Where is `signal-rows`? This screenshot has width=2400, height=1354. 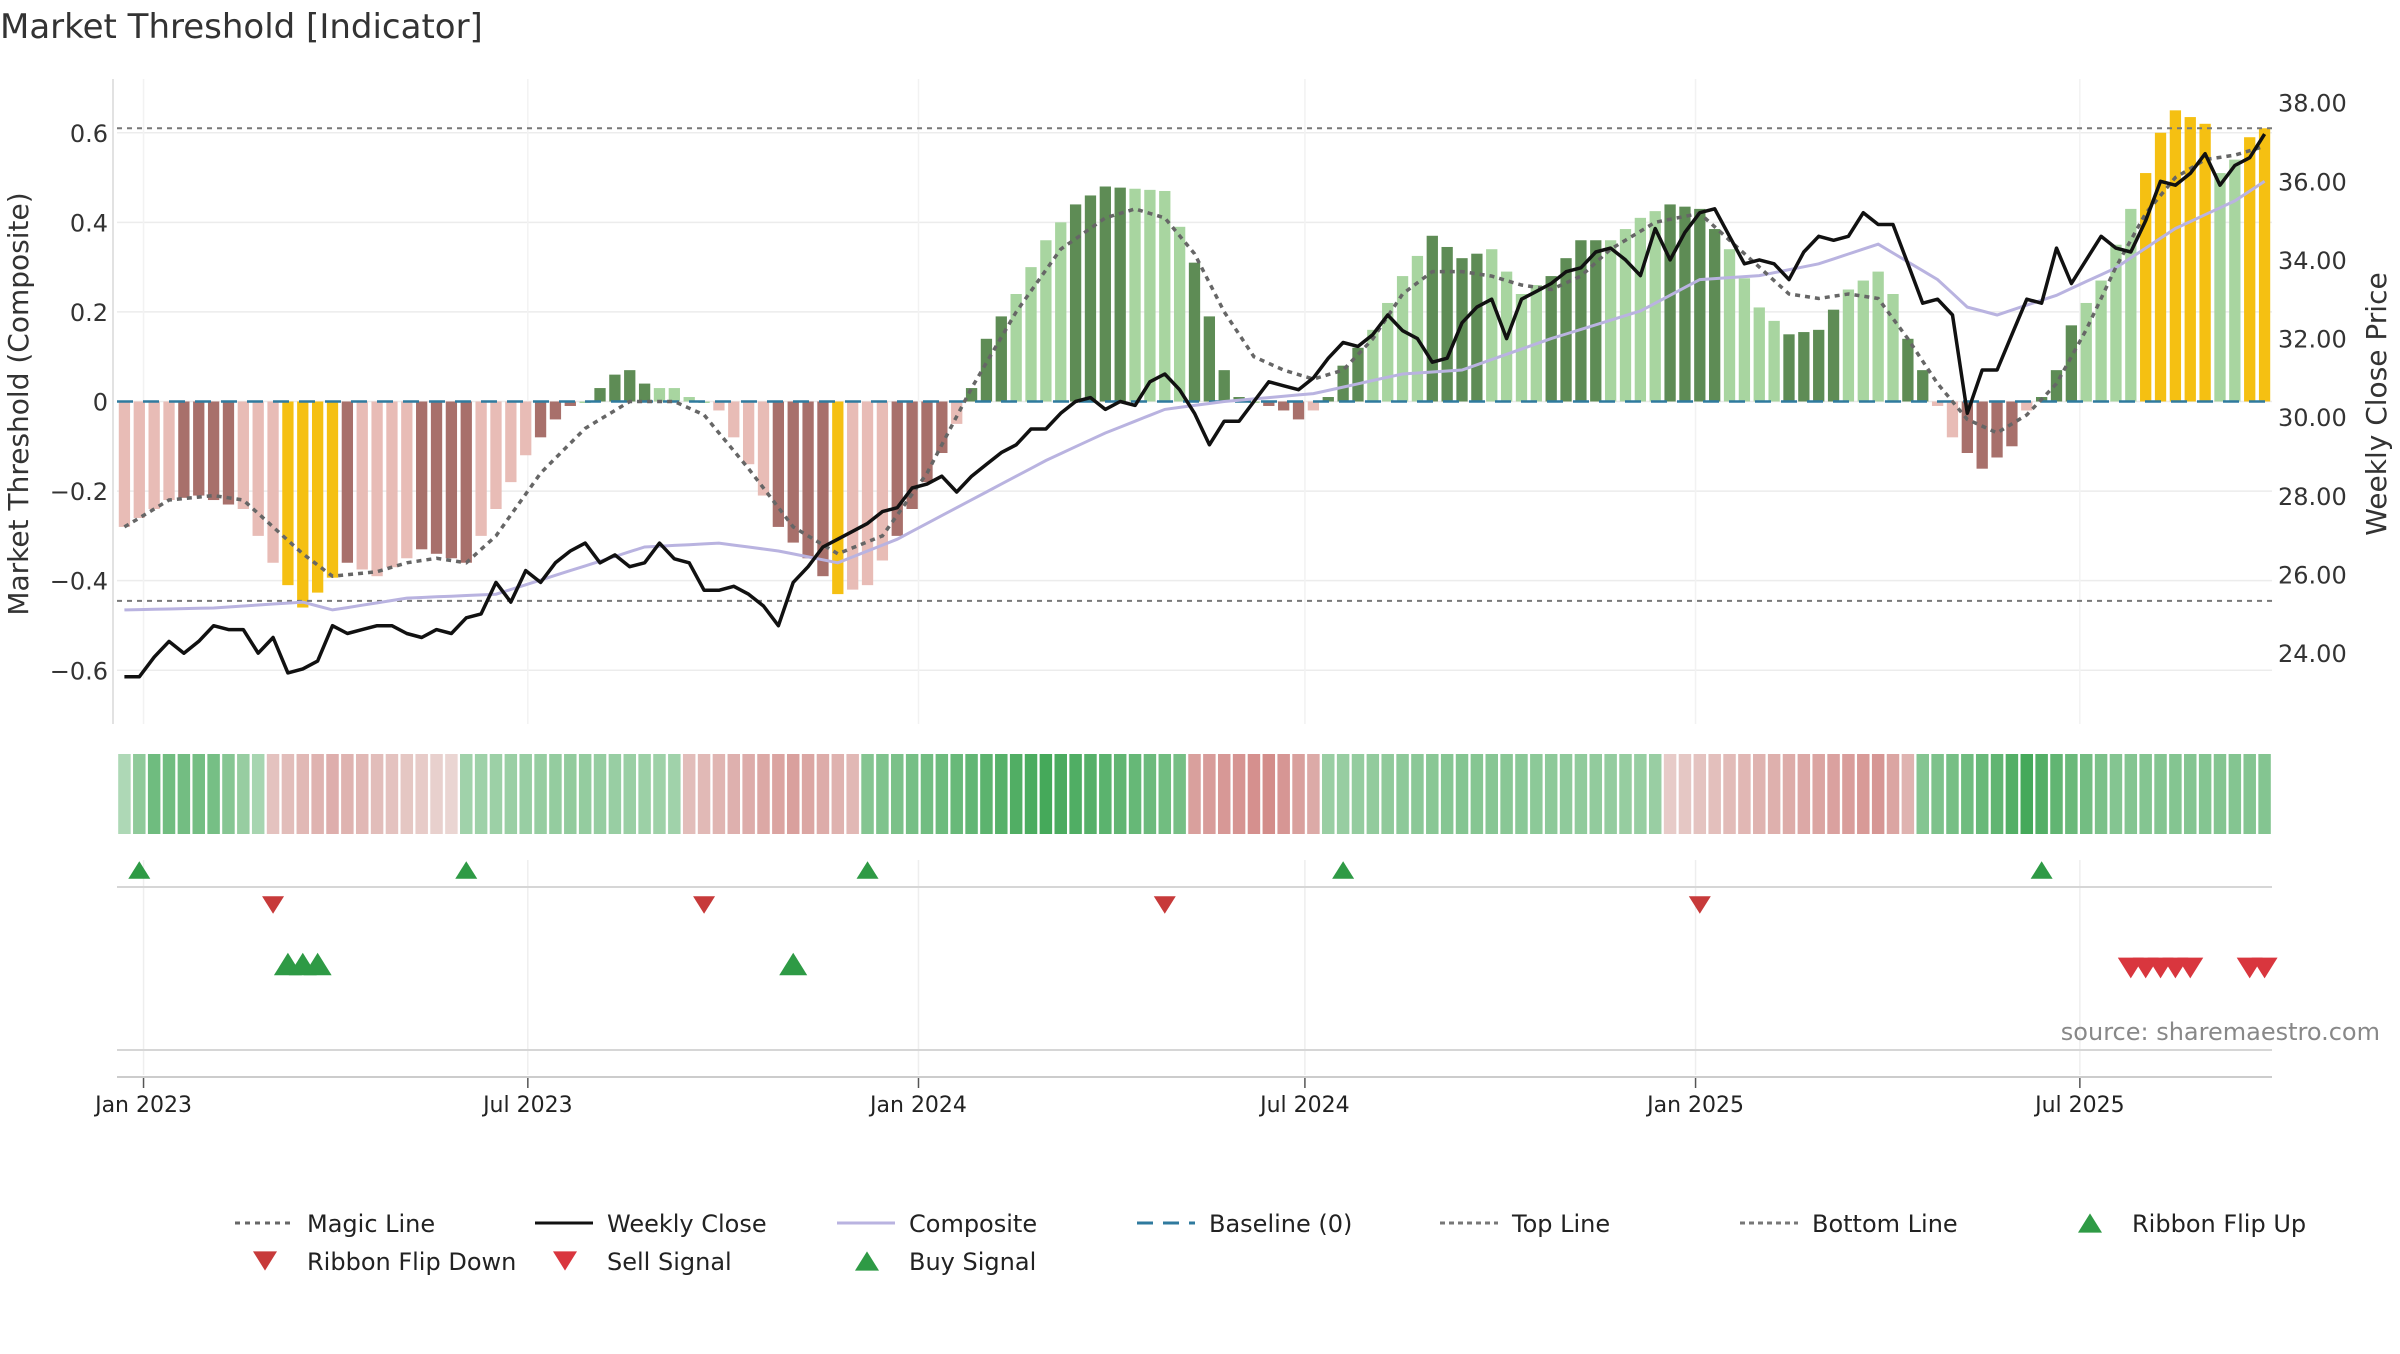
signal-rows is located at coordinates (1197, 956).